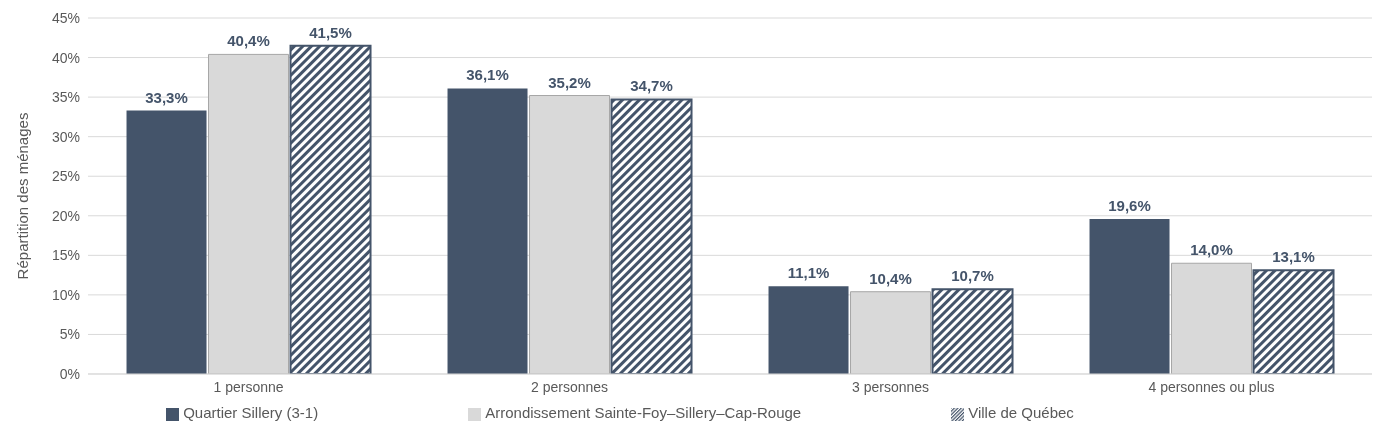 The width and height of the screenshot is (1400, 429). I want to click on y-tick-label: 5%, so click(69, 334).